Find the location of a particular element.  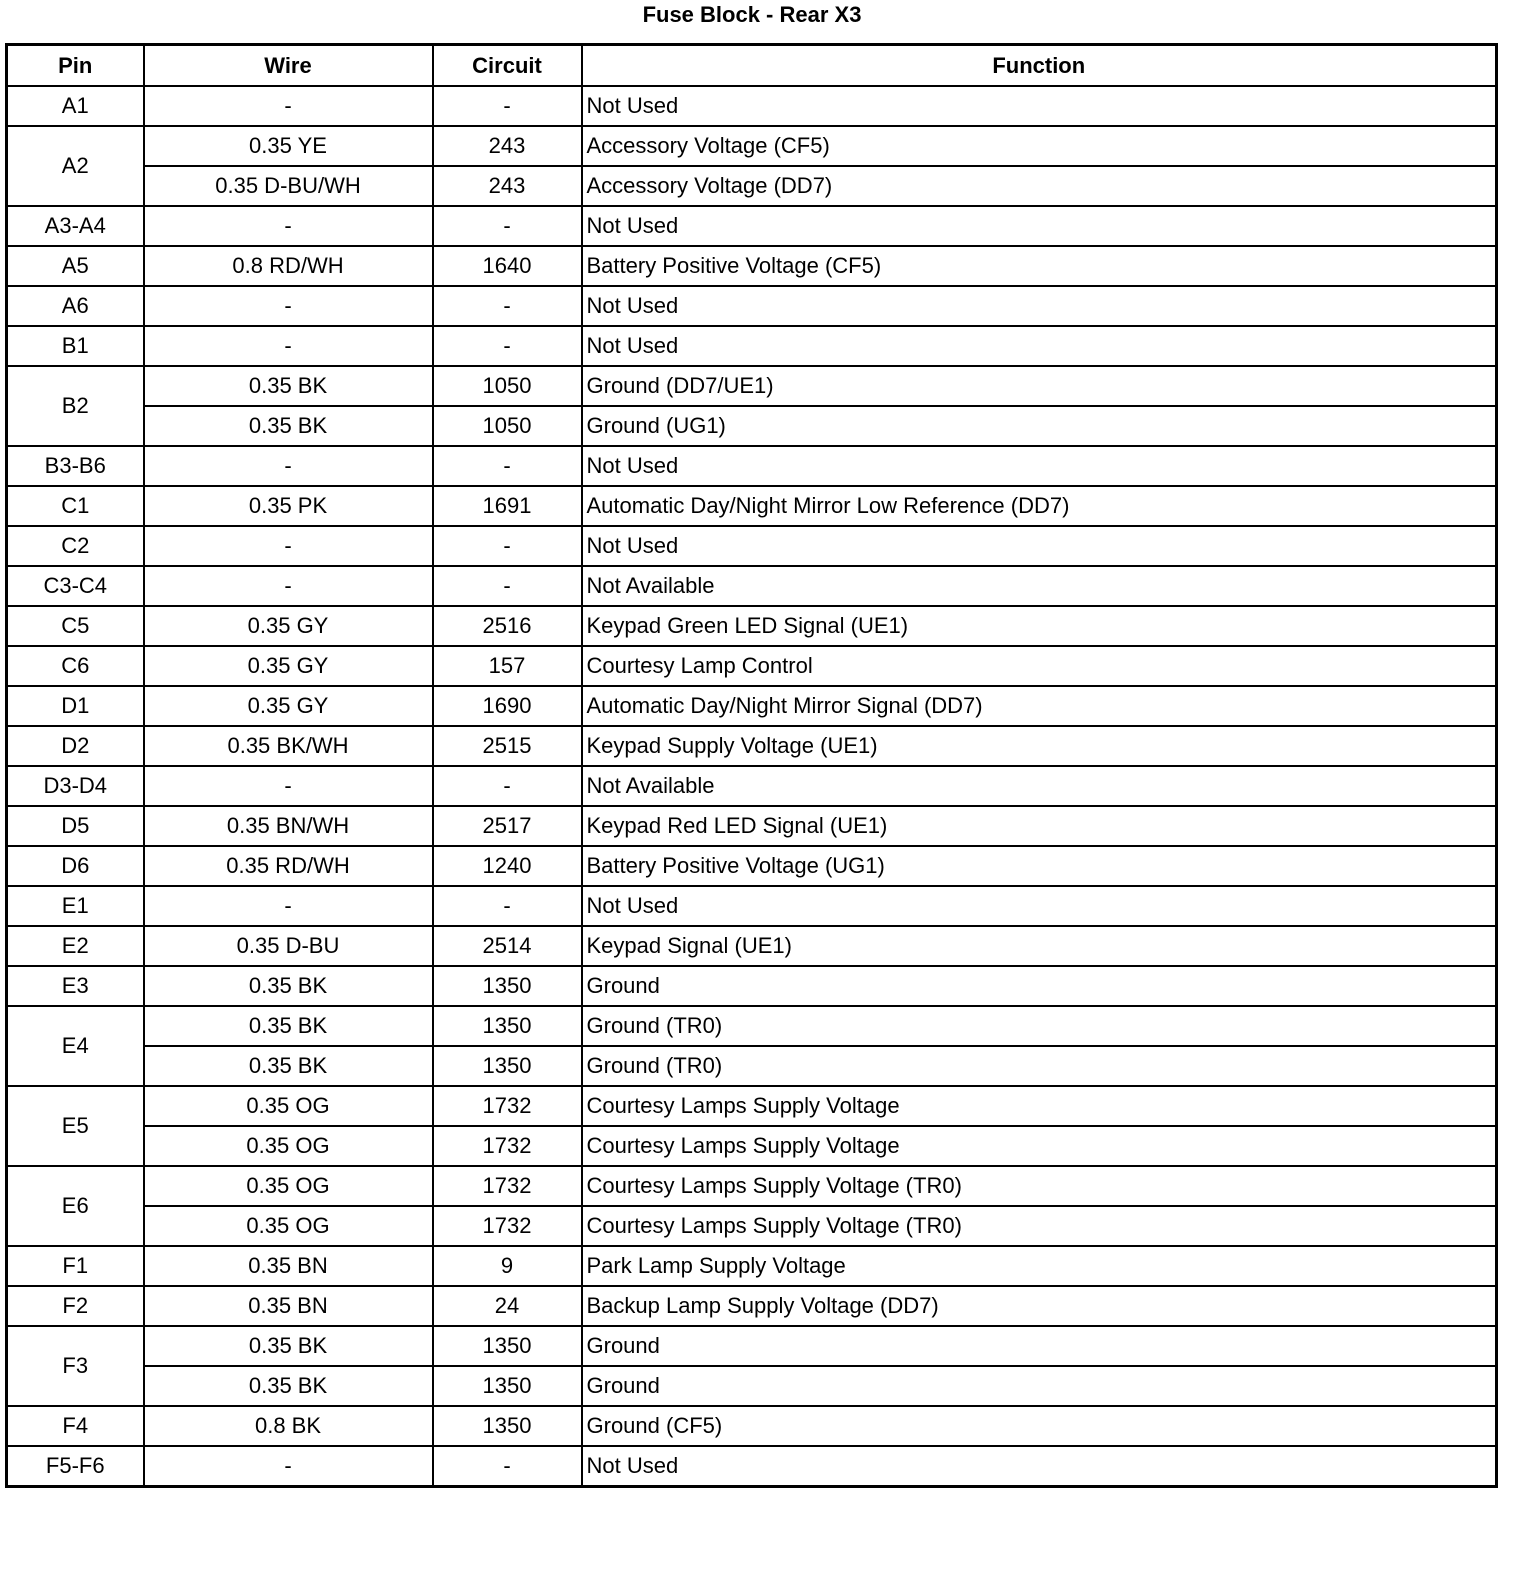

pin-cell: E3 is located at coordinates (75, 986).